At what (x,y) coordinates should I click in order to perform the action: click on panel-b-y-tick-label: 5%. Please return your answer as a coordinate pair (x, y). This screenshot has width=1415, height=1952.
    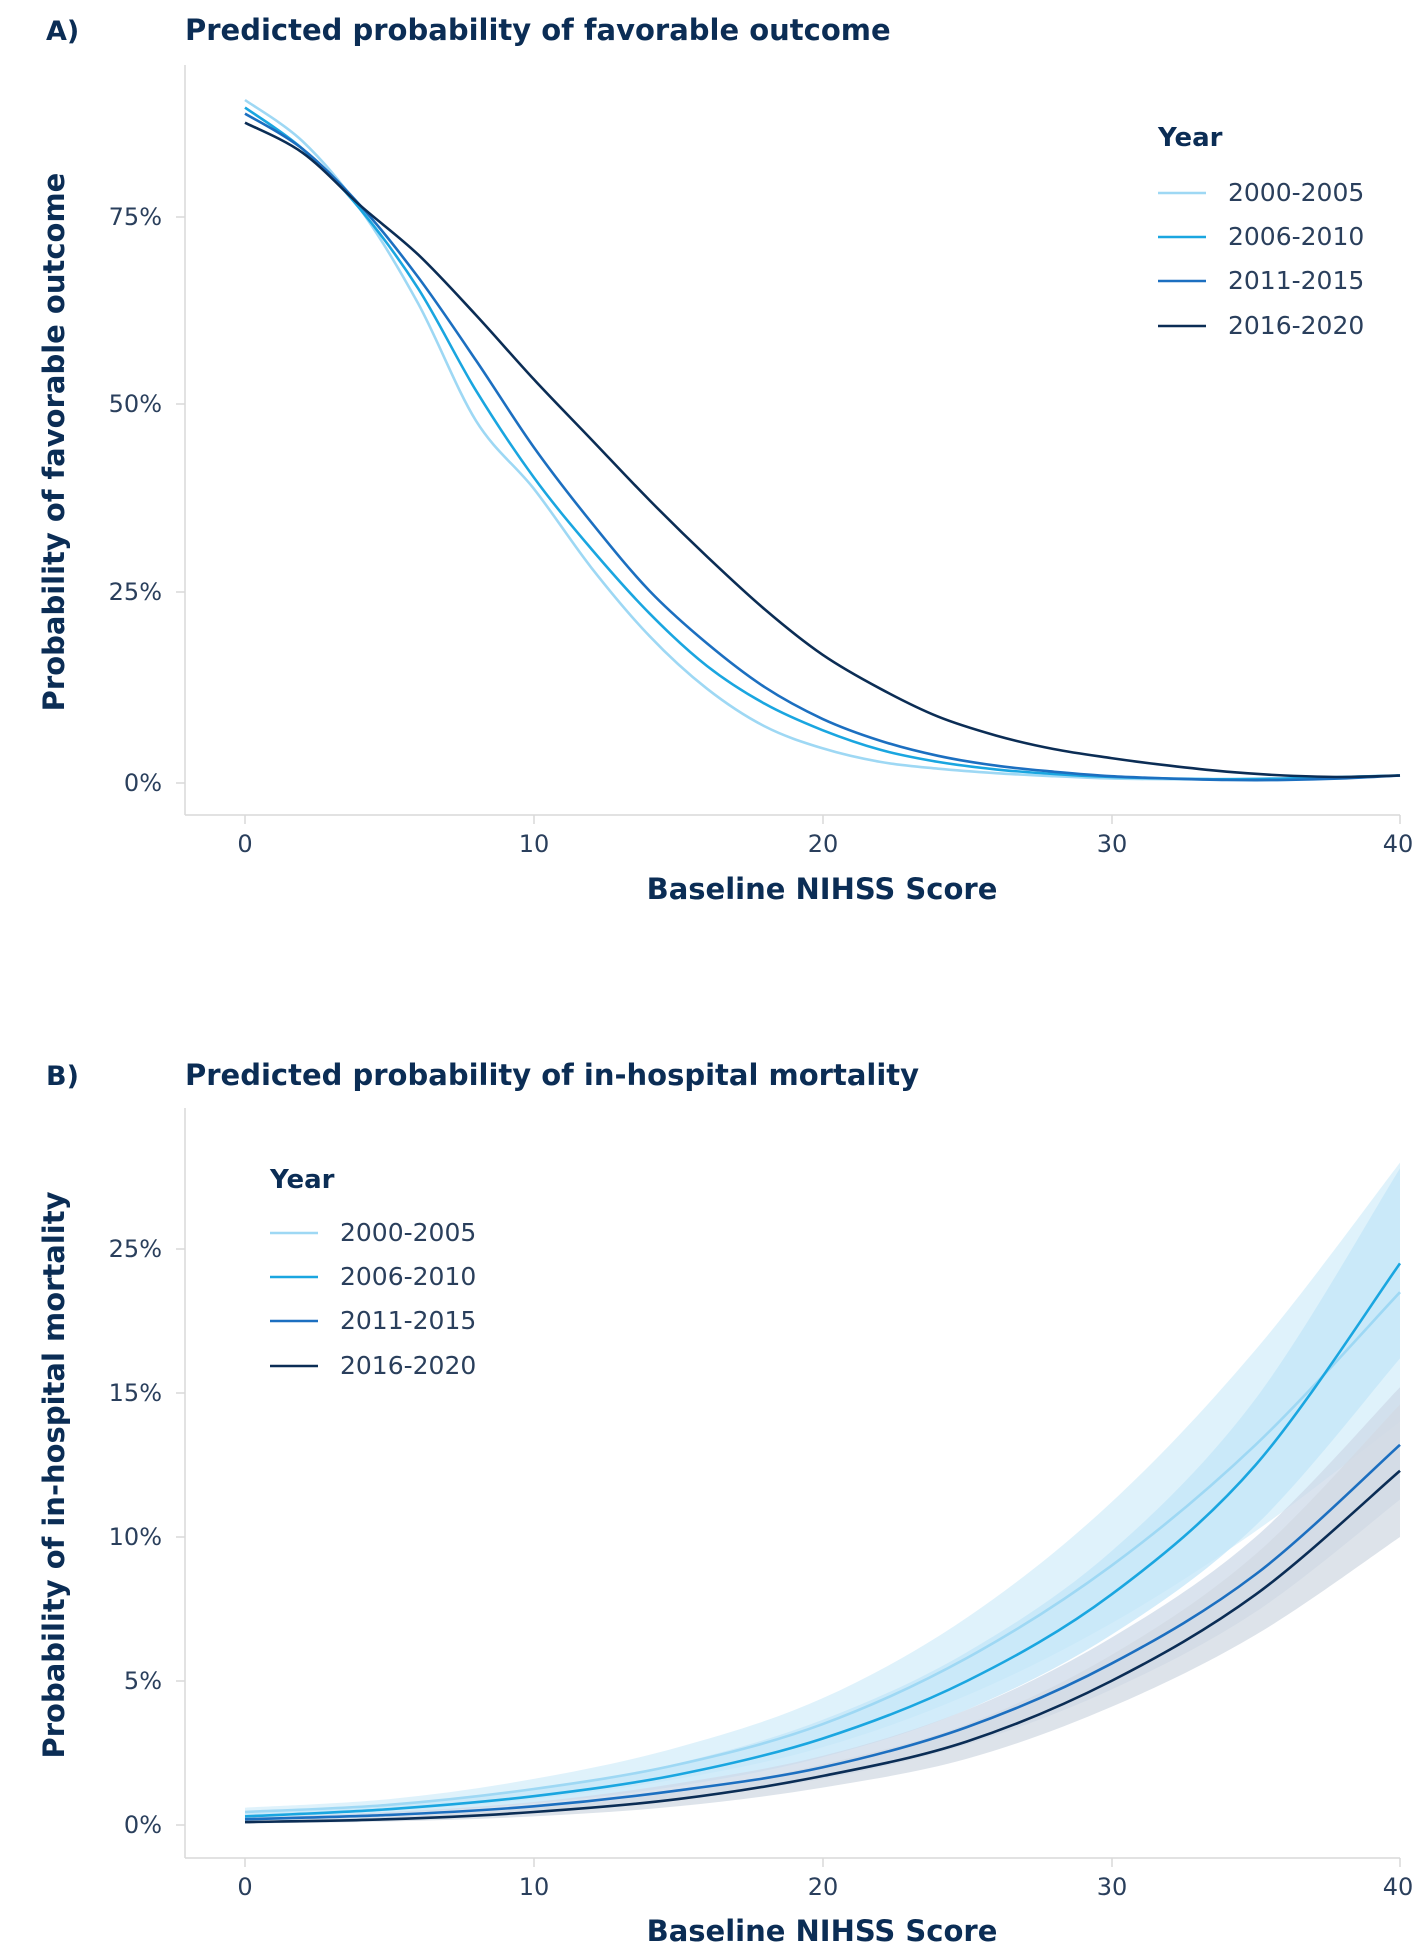
    Looking at the image, I should click on (143, 1681).